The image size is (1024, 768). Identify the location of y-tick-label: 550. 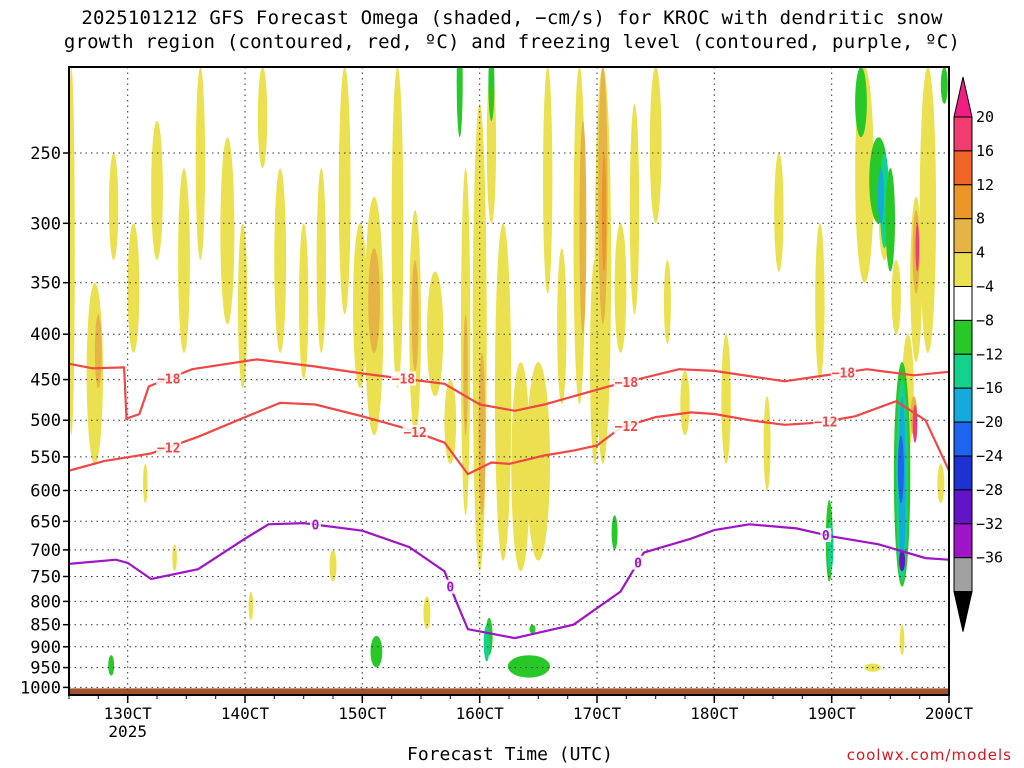
(45, 458).